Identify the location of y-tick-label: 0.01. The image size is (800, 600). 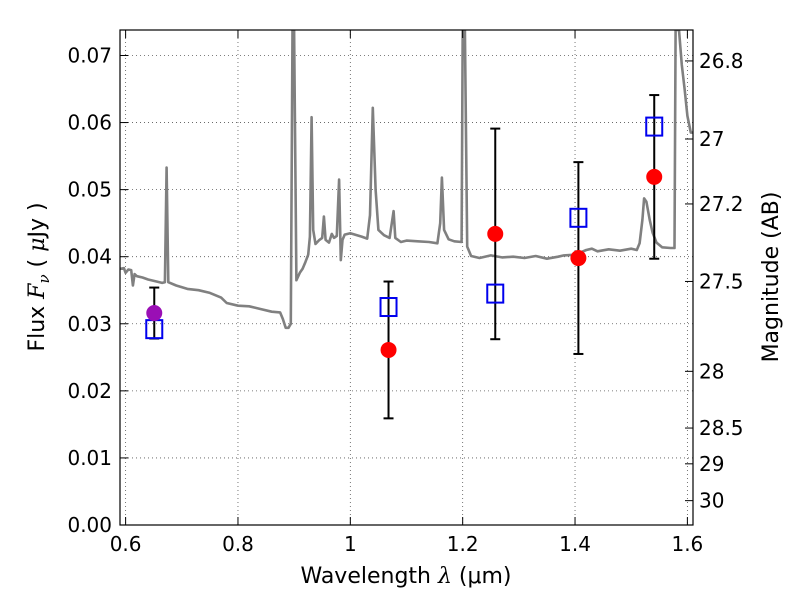
(89, 458).